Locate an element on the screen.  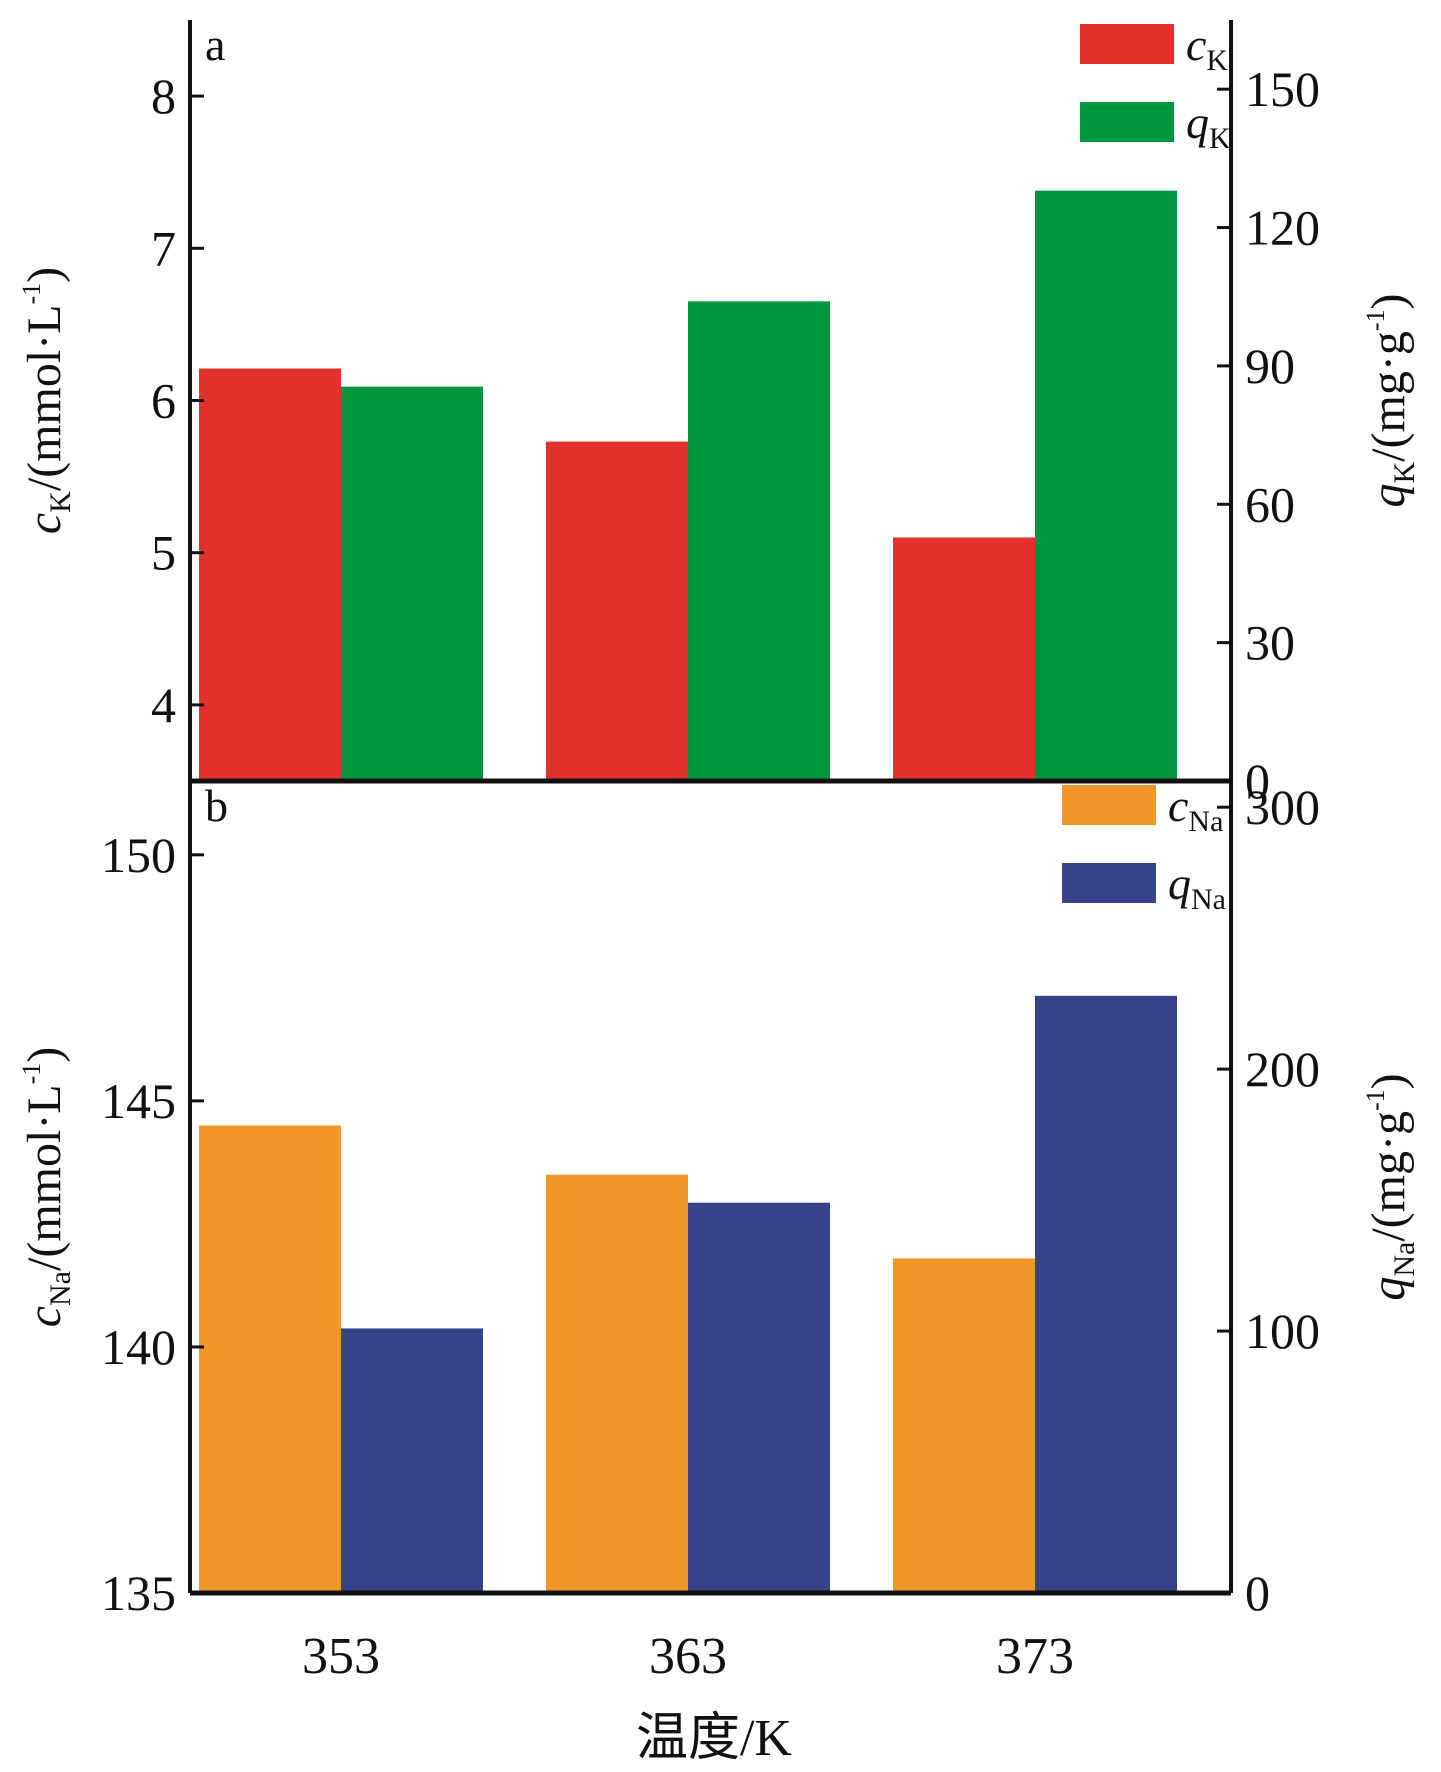
right-axis-title: qK/(mg·g-1) is located at coordinates (1391, 401).